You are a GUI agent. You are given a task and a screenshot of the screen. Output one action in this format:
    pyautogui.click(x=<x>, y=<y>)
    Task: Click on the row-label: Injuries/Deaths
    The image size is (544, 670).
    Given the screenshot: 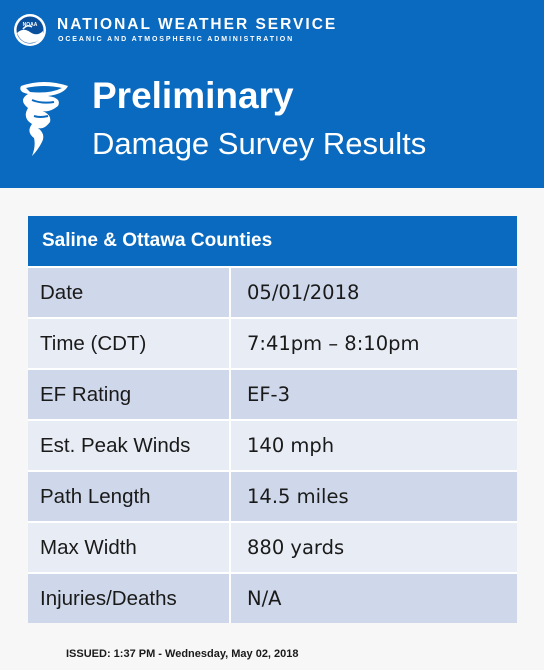 What is the action you would take?
    pyautogui.click(x=129, y=598)
    